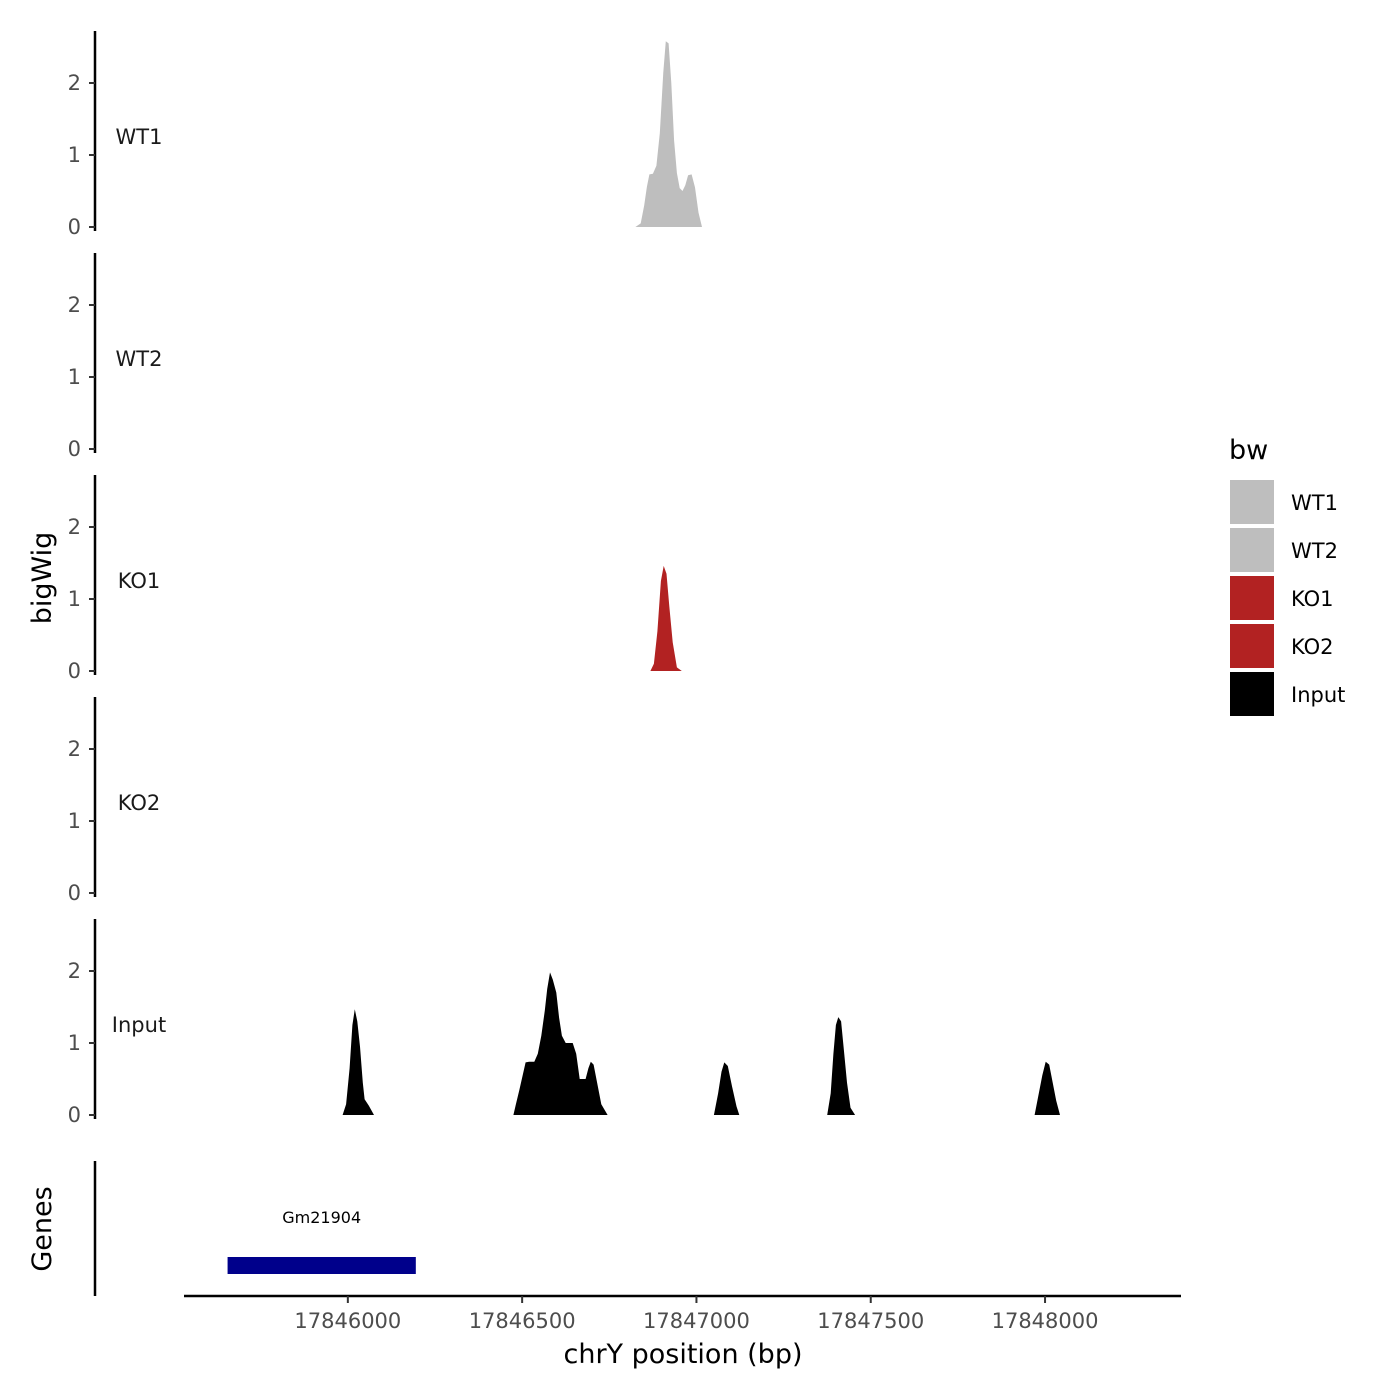 The width and height of the screenshot is (1400, 1400). Describe the element at coordinates (1252, 598) in the screenshot. I see `legend-key-ko1` at that location.